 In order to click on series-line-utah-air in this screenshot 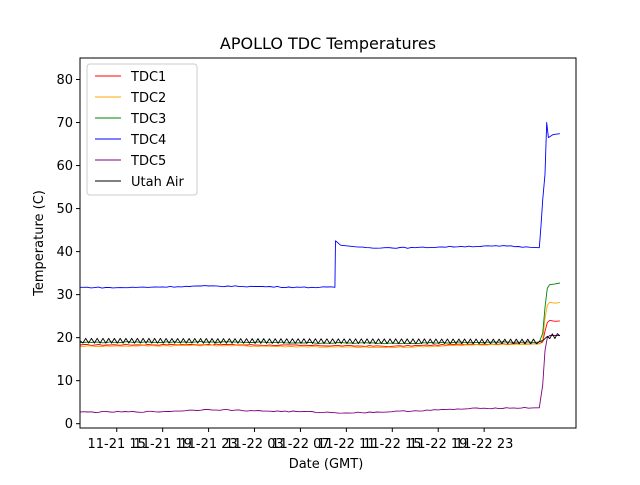, I will do `click(320, 339)`.